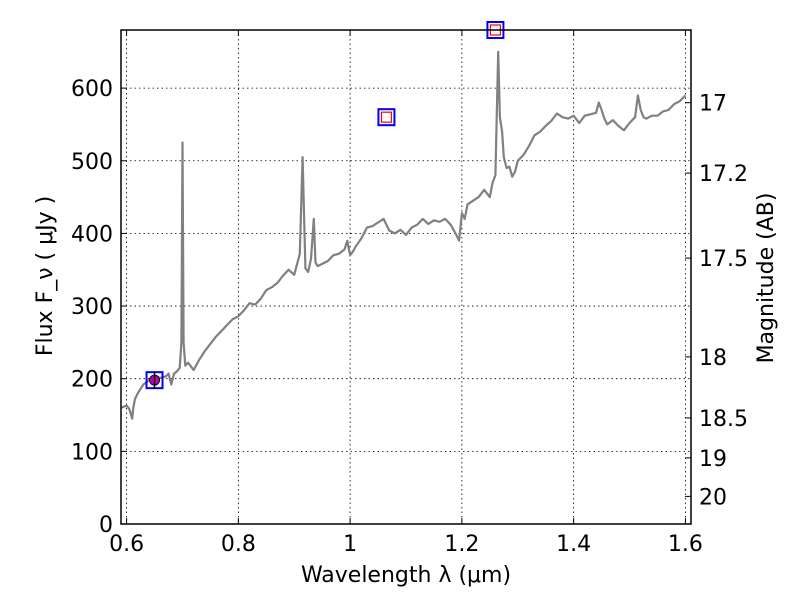  I want to click on x-axis-title: Wavelength λ (μm), so click(406, 575).